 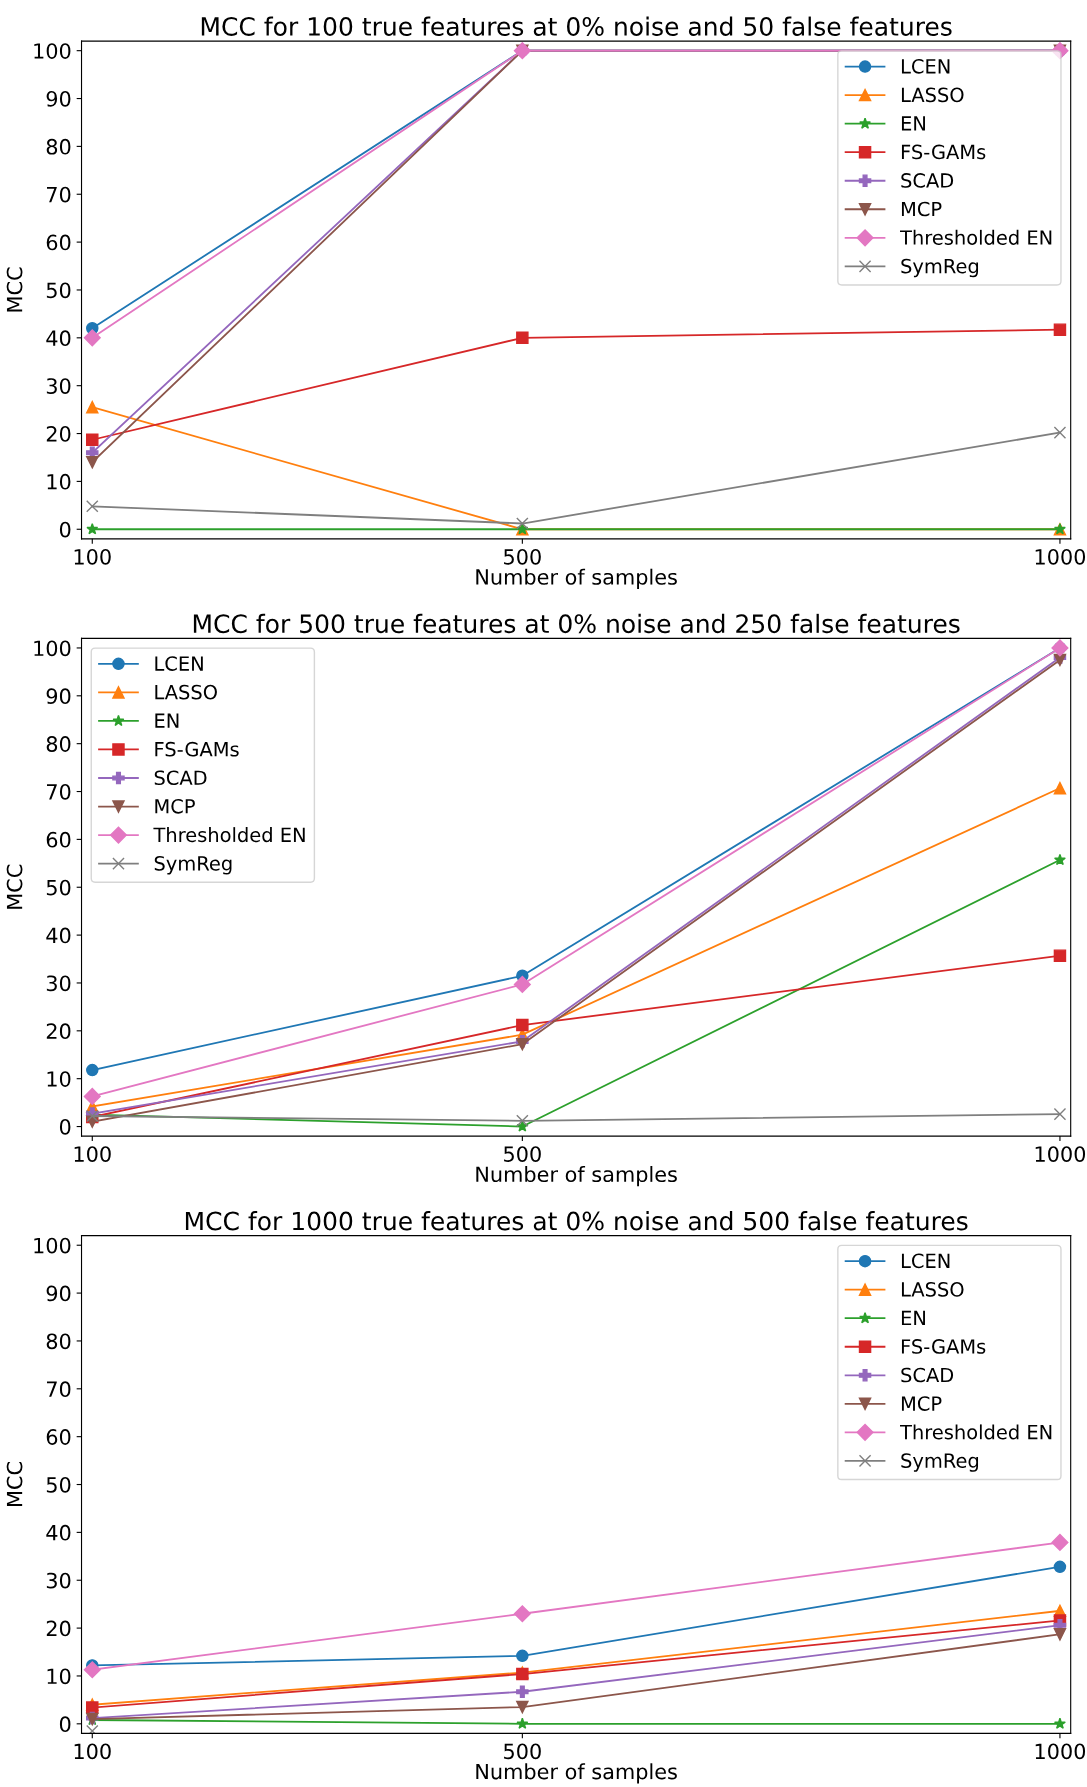 I want to click on chart-title: MCC for 100 true features at 0% noise and 50 false features, so click(x=576, y=26).